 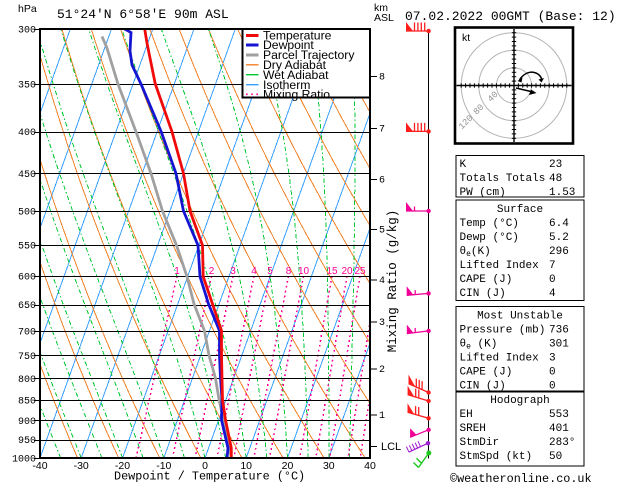 I want to click on svg-text: StmSpd (kt), so click(x=496, y=457).